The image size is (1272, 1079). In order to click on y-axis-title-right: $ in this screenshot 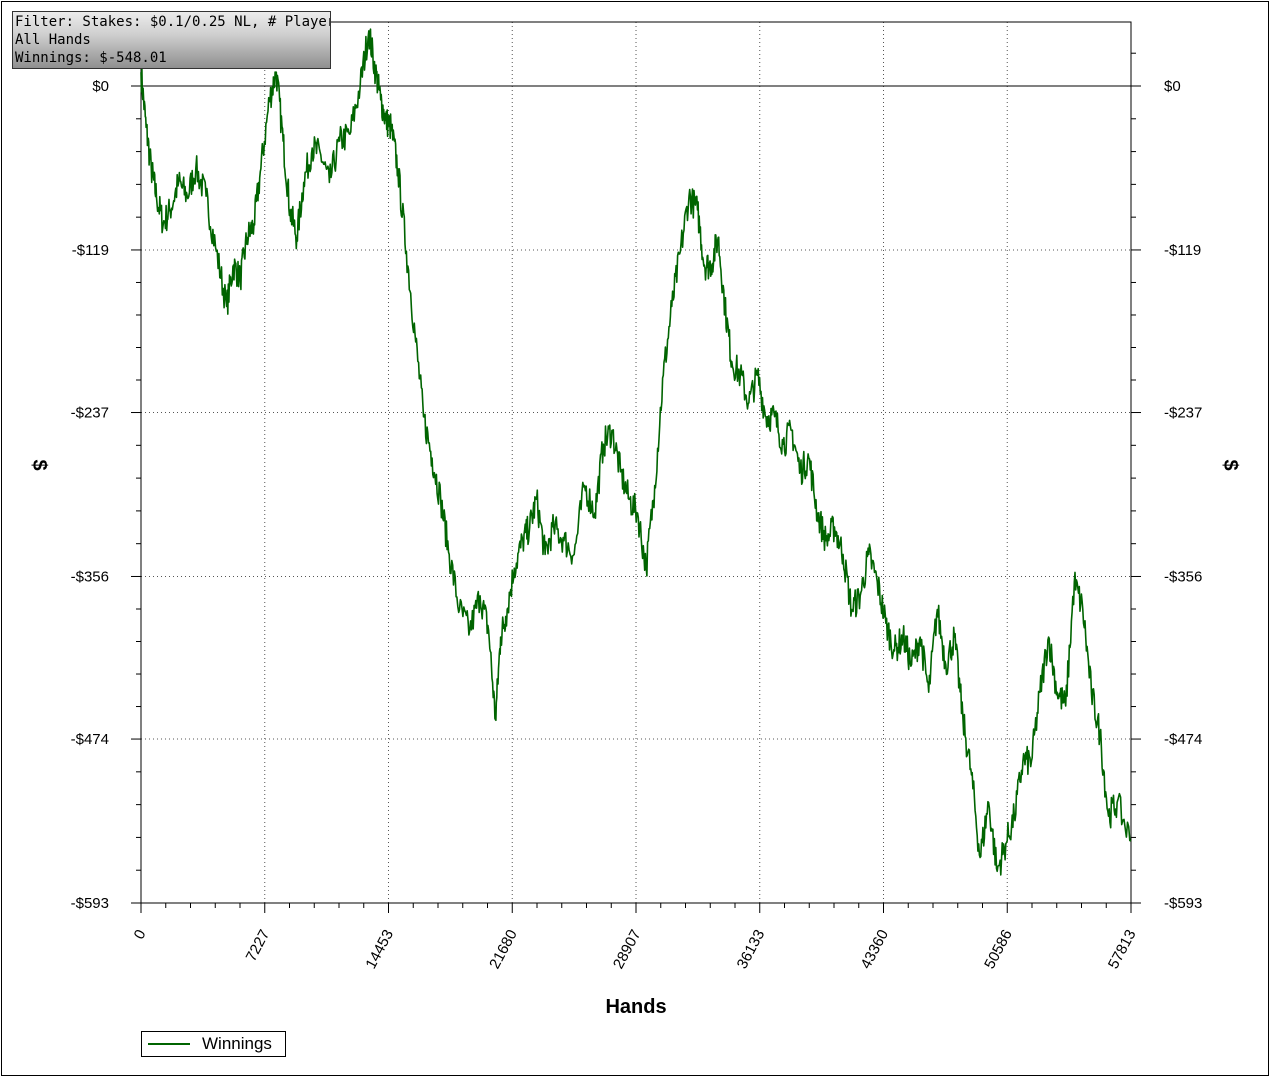, I will do `click(1230, 464)`.